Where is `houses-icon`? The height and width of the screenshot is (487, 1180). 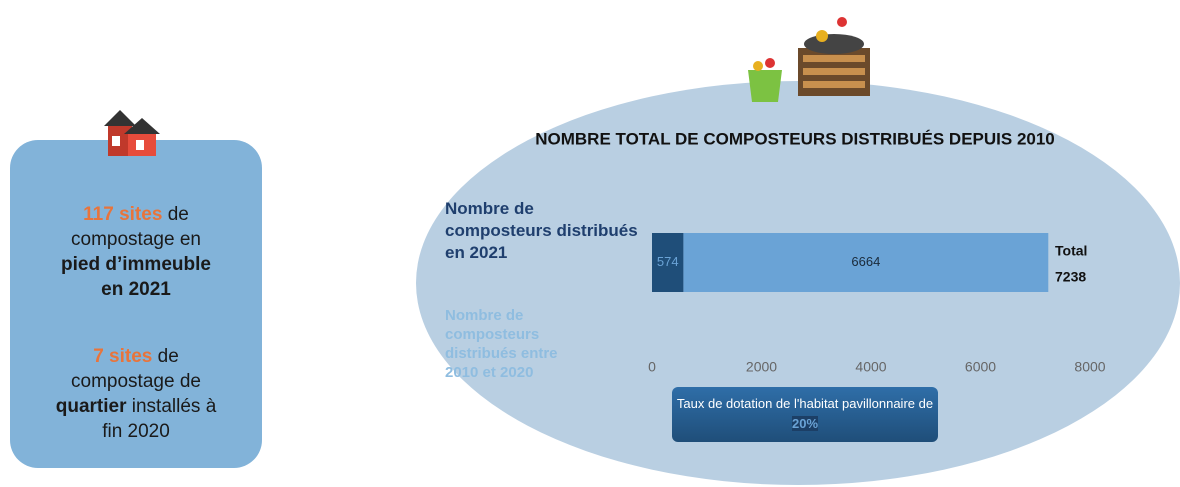 houses-icon is located at coordinates (132, 133).